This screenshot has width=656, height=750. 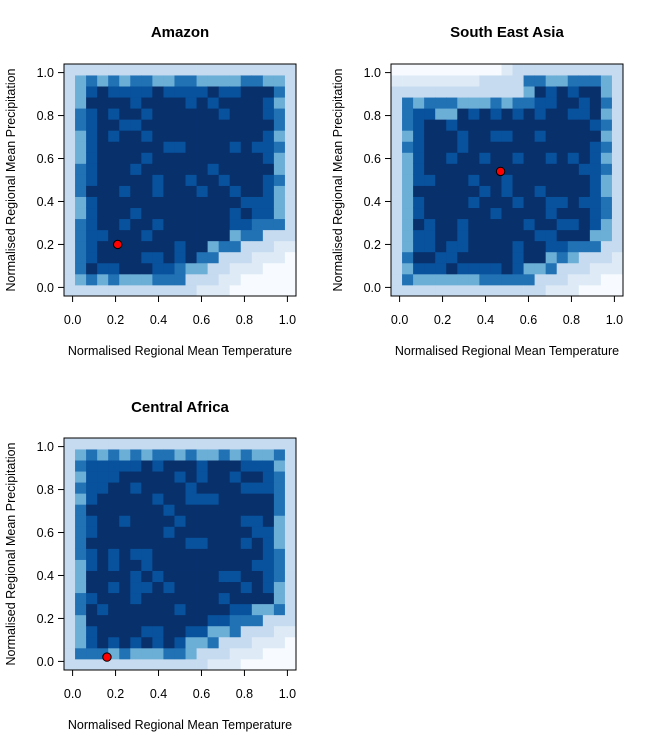 I want to click on y-tick-label: 0.0, so click(x=45, y=662).